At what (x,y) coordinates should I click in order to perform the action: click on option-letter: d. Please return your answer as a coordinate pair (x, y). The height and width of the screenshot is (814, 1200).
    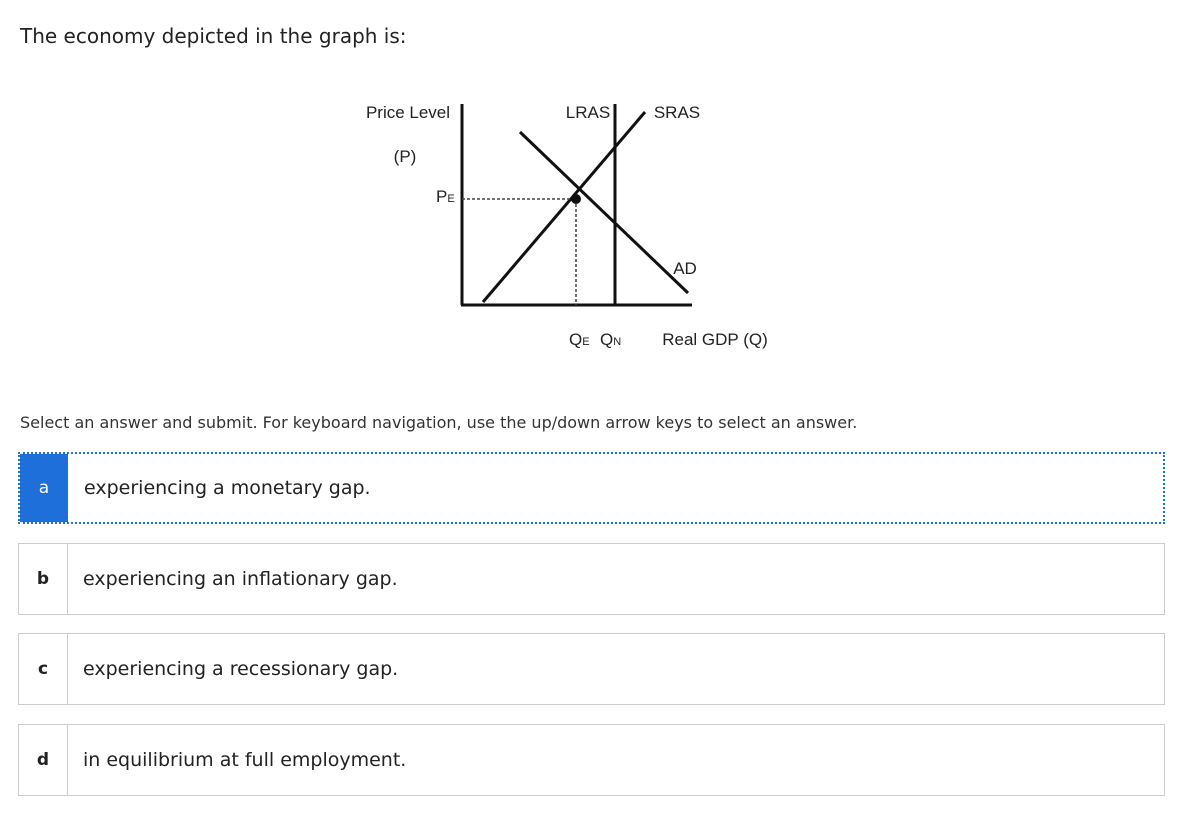
    Looking at the image, I should click on (43, 760).